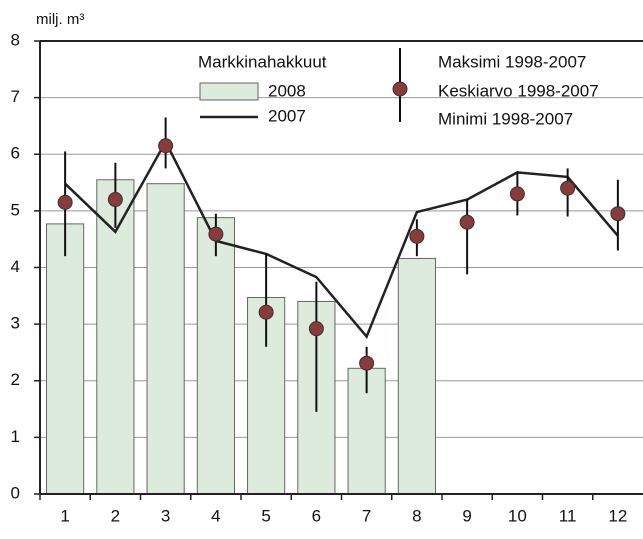 The height and width of the screenshot is (539, 643). Describe the element at coordinates (64, 515) in the screenshot. I see `x-tick-label: 1` at that location.